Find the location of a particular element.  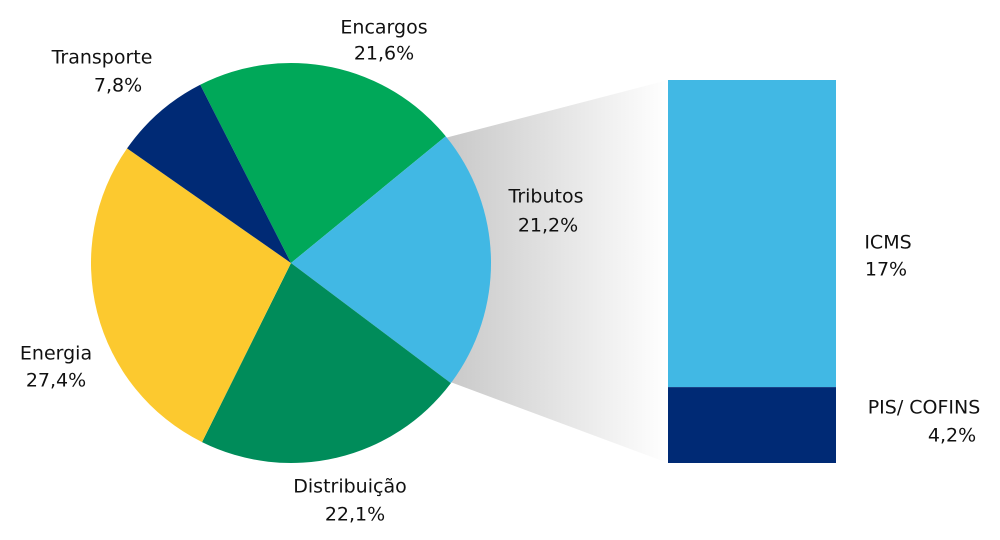

segment-value-label: 17% is located at coordinates (886, 270).